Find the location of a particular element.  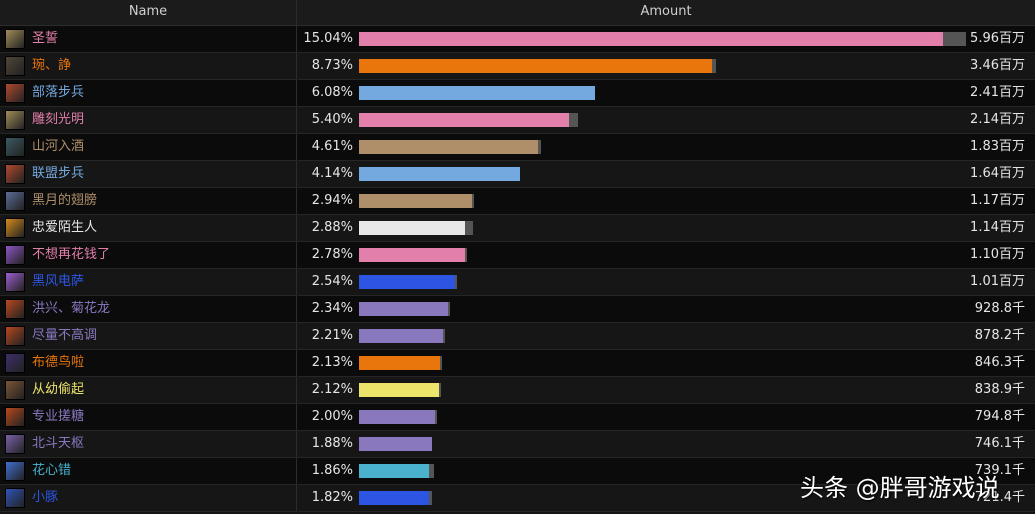

player-name: 不想再花钱了 is located at coordinates (71, 254).